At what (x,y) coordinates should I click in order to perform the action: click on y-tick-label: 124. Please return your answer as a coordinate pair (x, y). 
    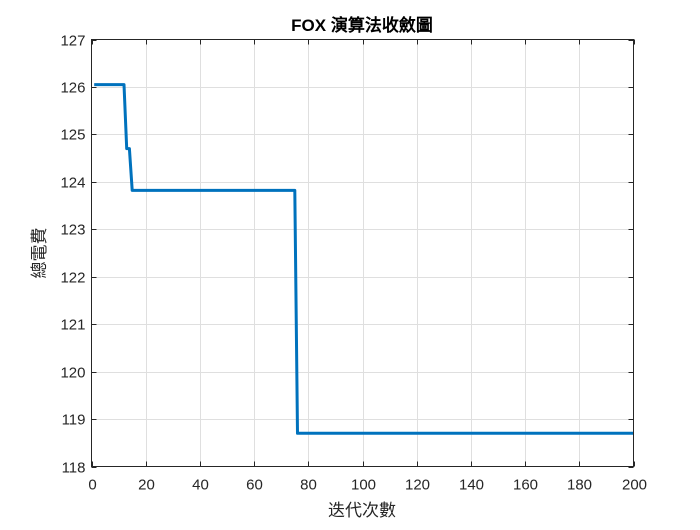
    Looking at the image, I should click on (72, 183).